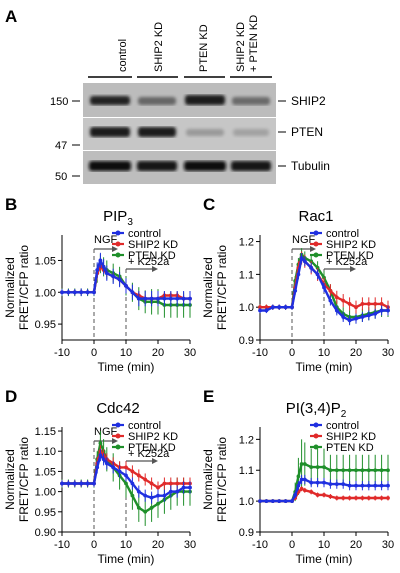 The height and width of the screenshot is (573, 400). What do you see at coordinates (246, 308) in the screenshot?
I see `y-tick-label: 1.0` at bounding box center [246, 308].